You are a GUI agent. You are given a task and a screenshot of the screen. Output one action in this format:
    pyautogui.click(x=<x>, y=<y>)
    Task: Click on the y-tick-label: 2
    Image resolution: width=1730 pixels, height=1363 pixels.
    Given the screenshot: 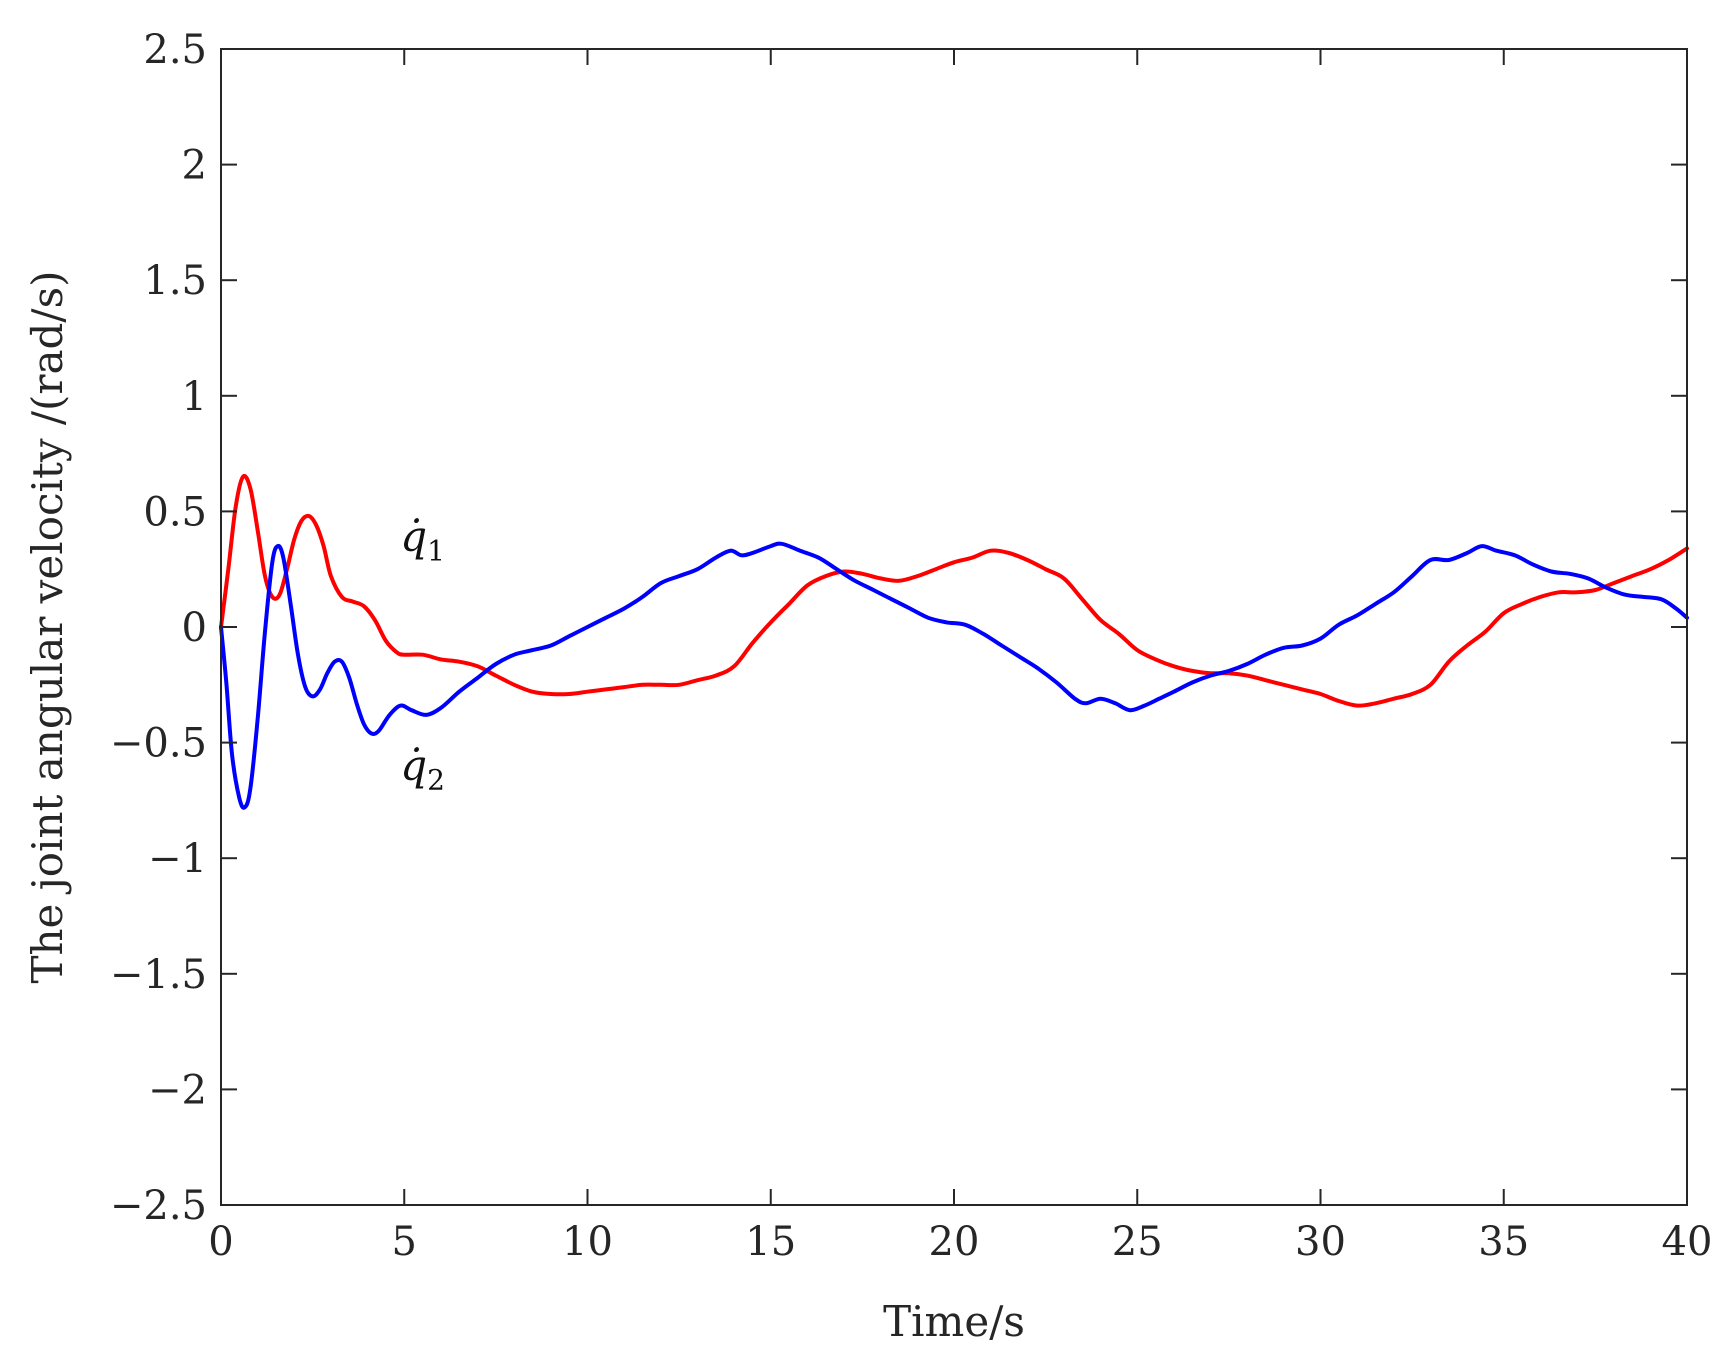 What is the action you would take?
    pyautogui.click(x=194, y=166)
    